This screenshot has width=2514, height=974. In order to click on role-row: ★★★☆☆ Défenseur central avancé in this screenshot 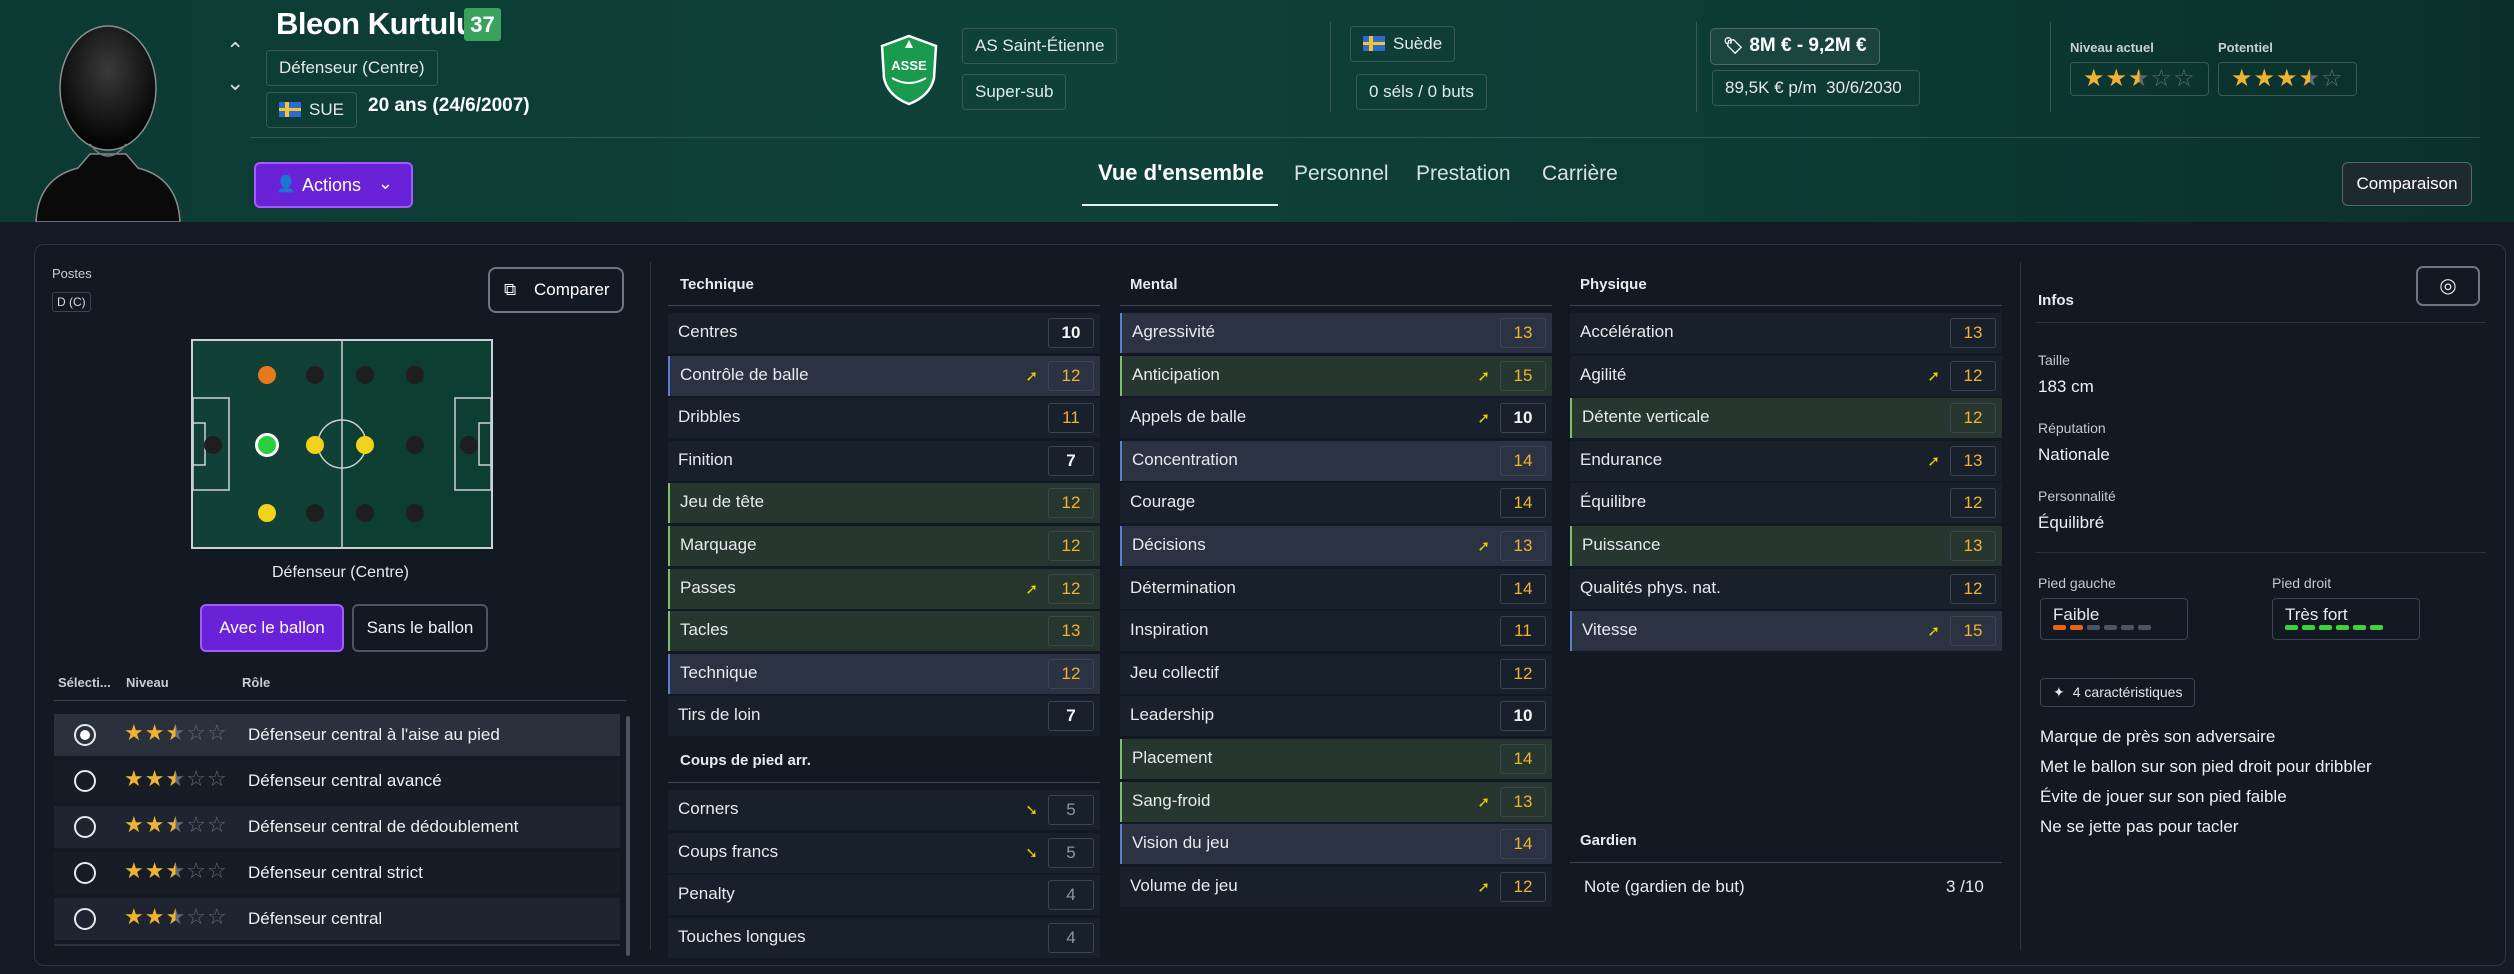, I will do `click(337, 781)`.